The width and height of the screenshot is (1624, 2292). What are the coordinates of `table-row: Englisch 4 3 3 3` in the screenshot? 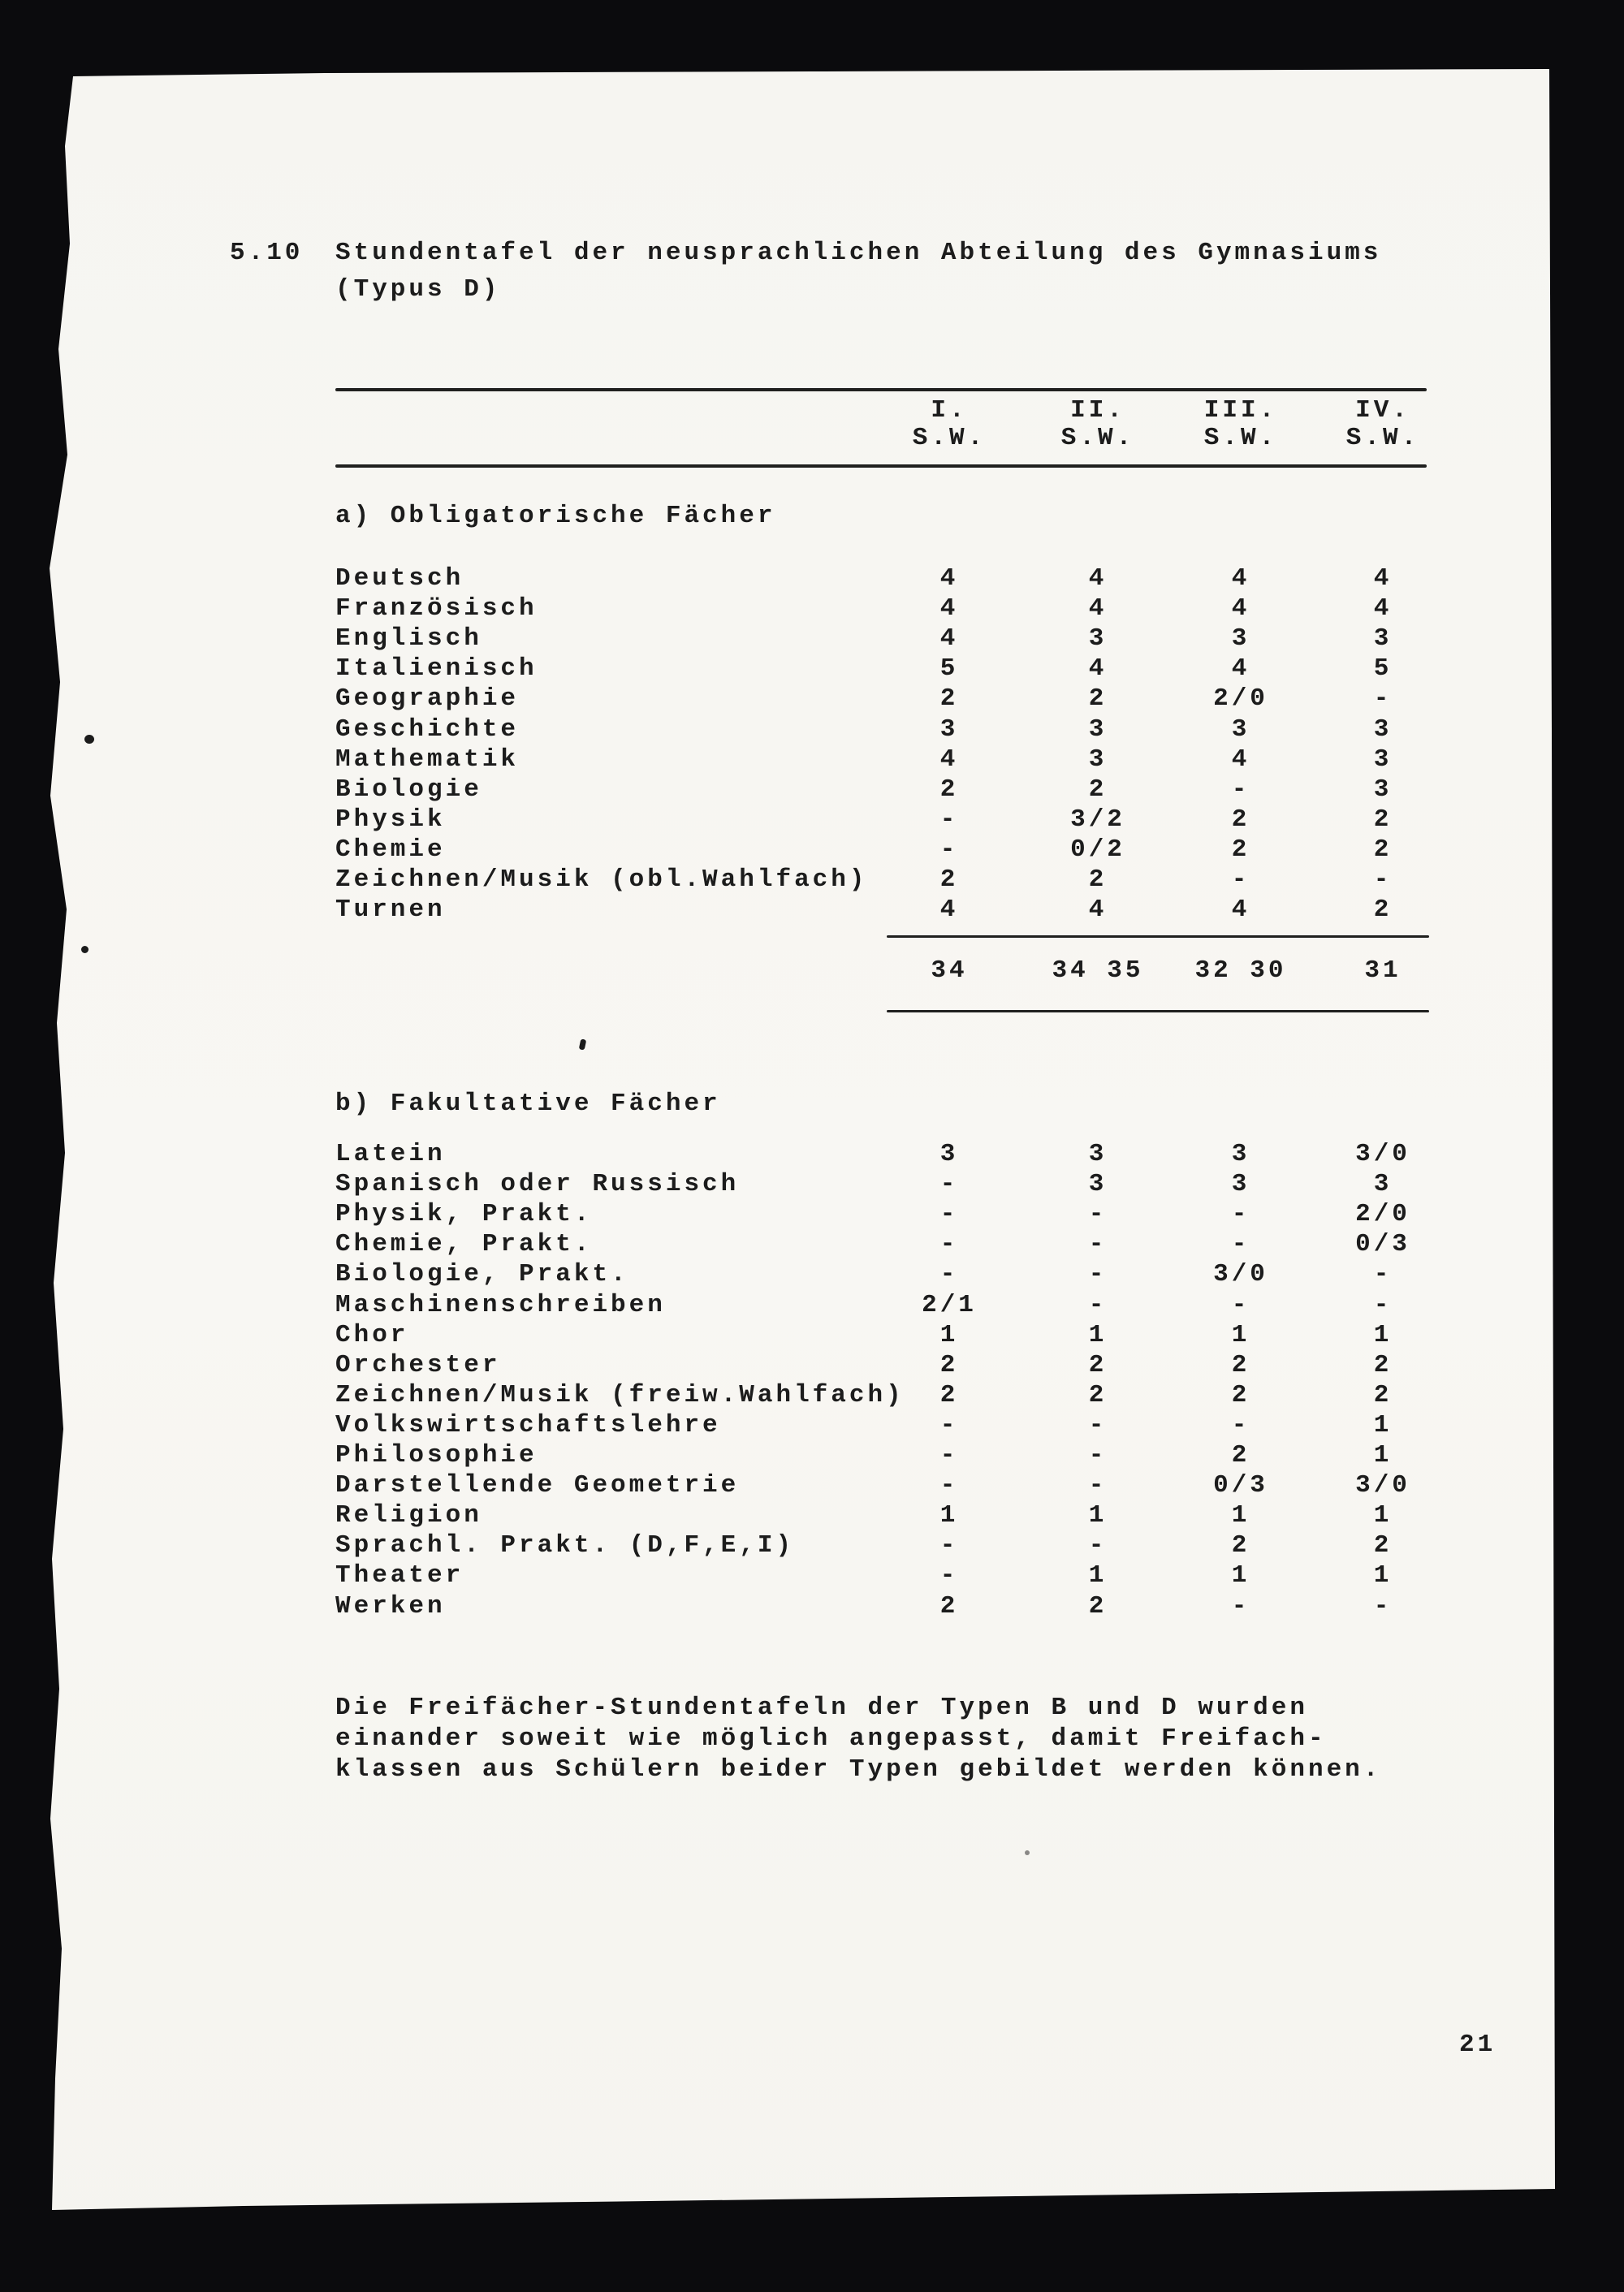 It's located at (803, 639).